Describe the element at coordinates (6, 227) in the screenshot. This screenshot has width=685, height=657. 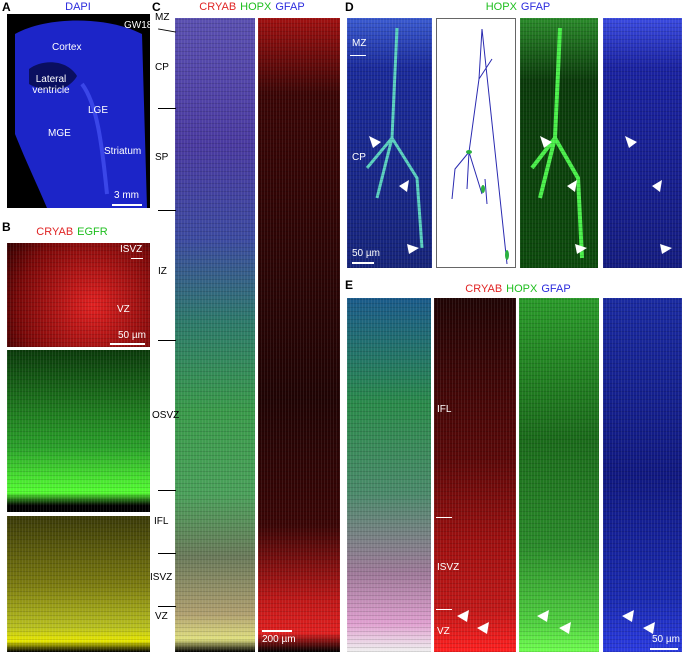
I see `panel-letter: B` at that location.